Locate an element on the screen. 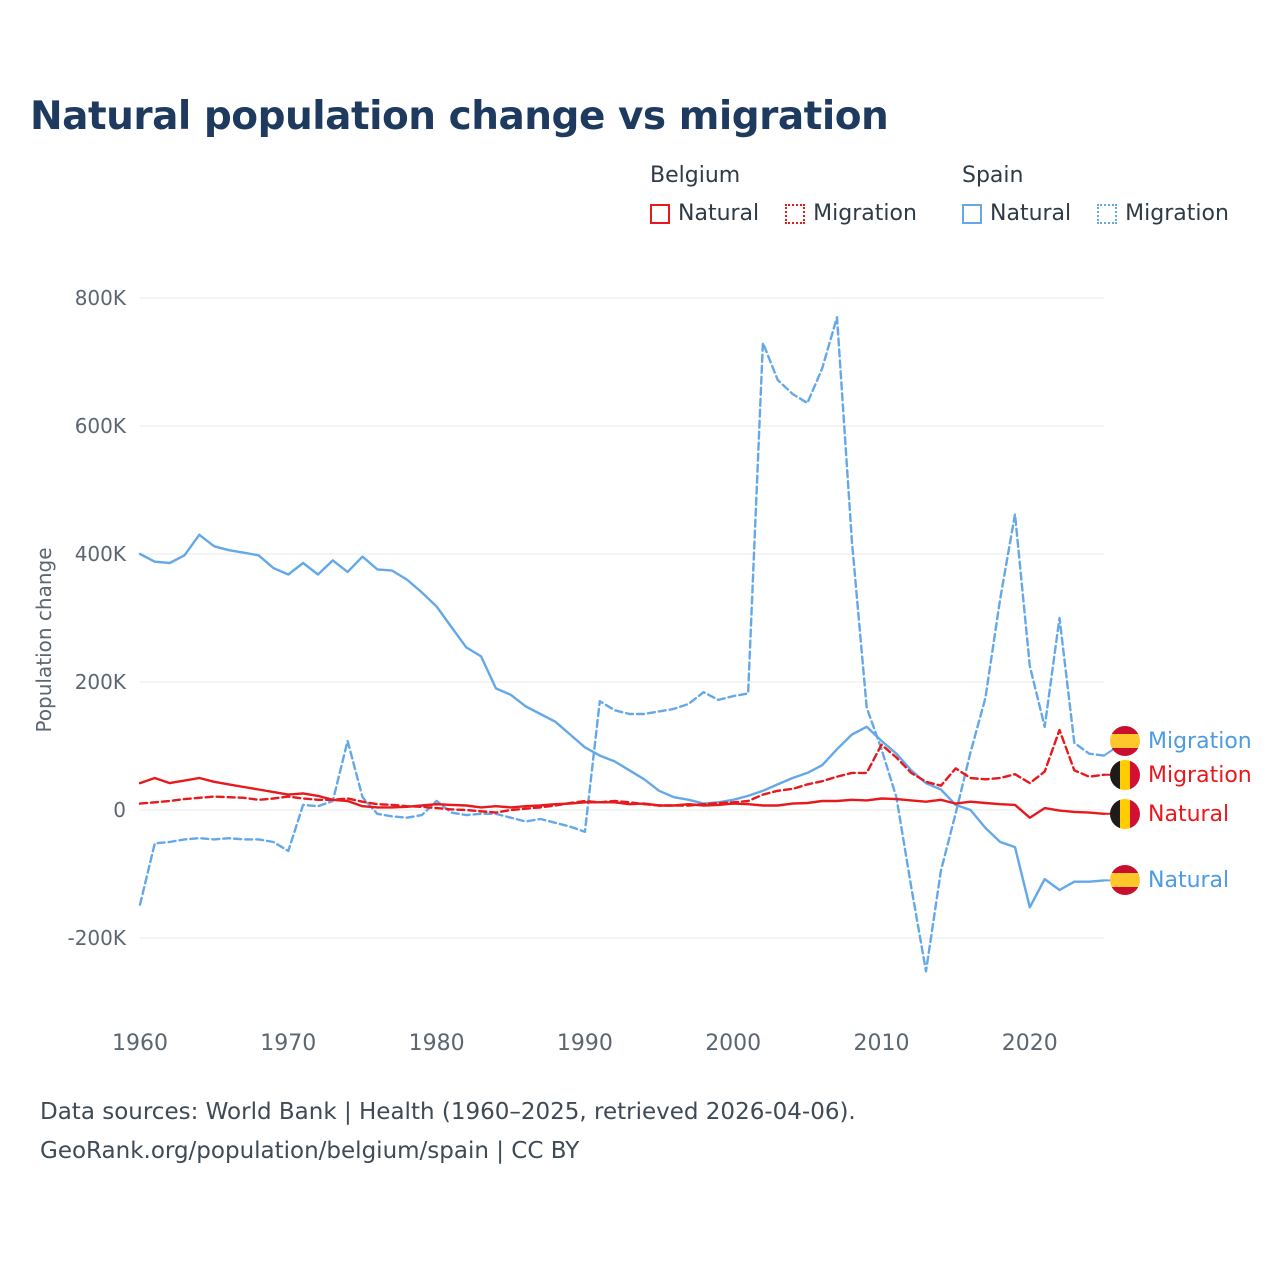 This screenshot has height=1280, width=1280. y-axis-title: Population change is located at coordinates (44, 640).